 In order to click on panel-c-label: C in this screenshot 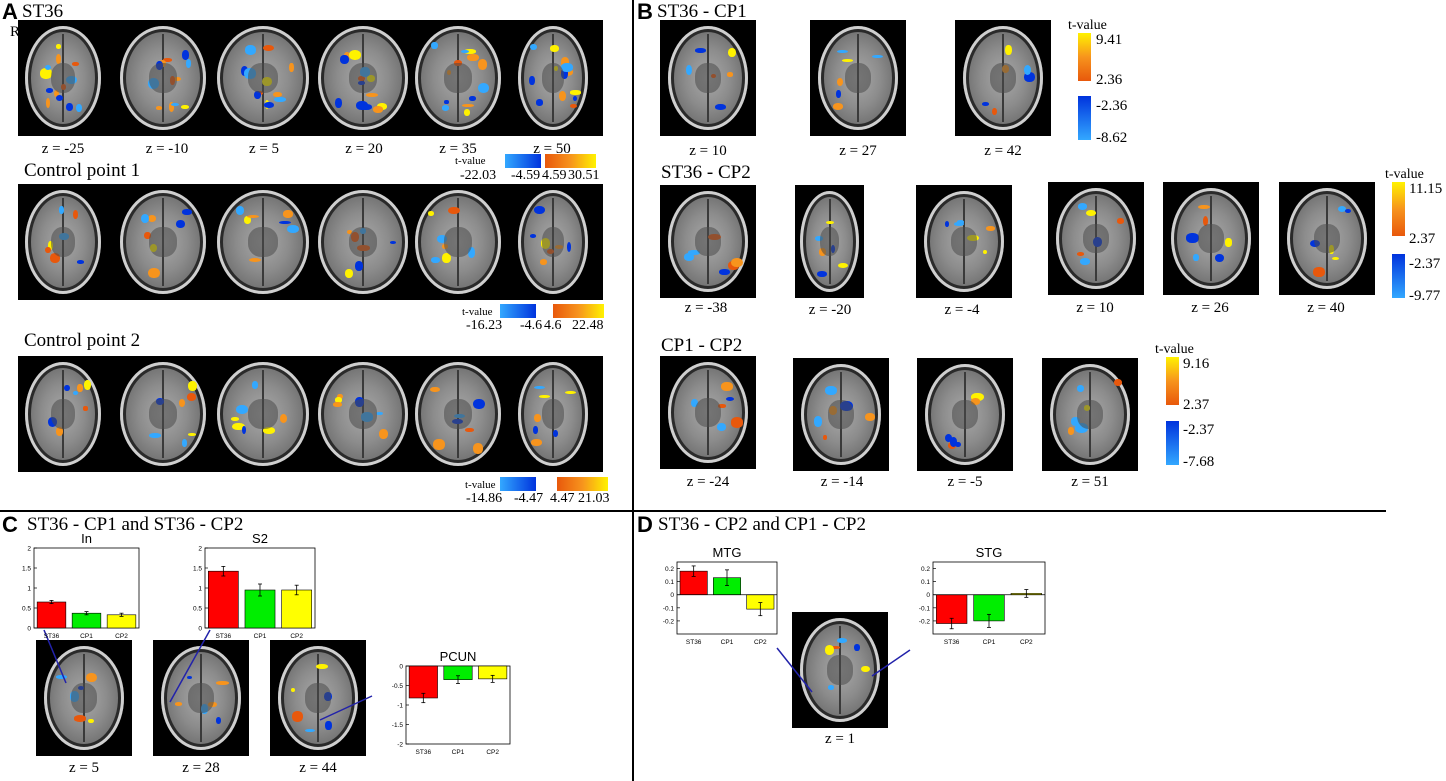, I will do `click(10, 524)`.